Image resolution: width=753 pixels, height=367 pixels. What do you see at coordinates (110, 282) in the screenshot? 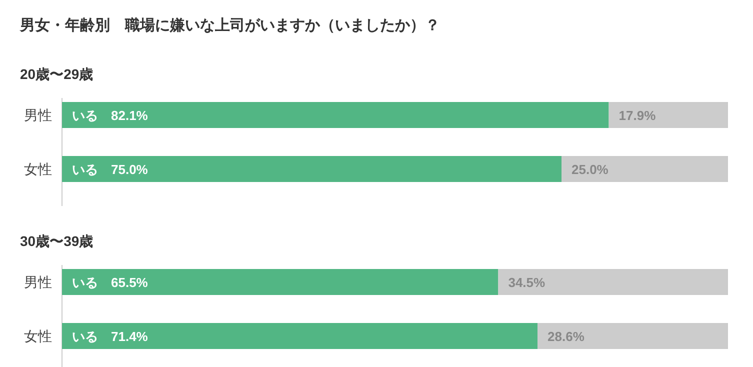
I see `data-label: いる 65.5%` at bounding box center [110, 282].